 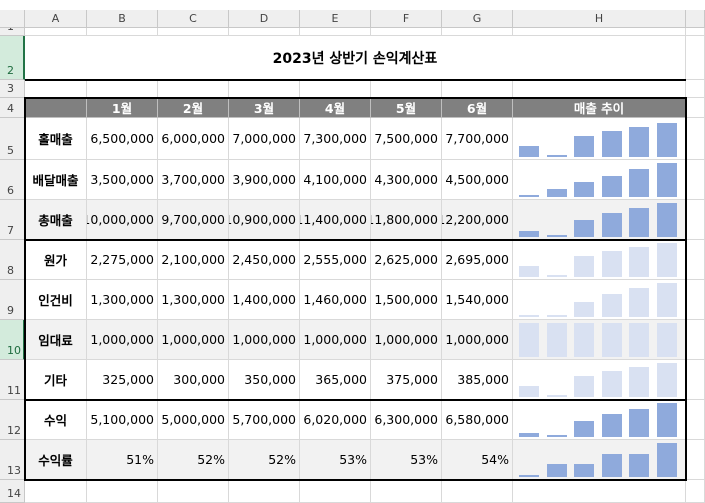 What do you see at coordinates (193, 19) in the screenshot?
I see `column-header: C` at bounding box center [193, 19].